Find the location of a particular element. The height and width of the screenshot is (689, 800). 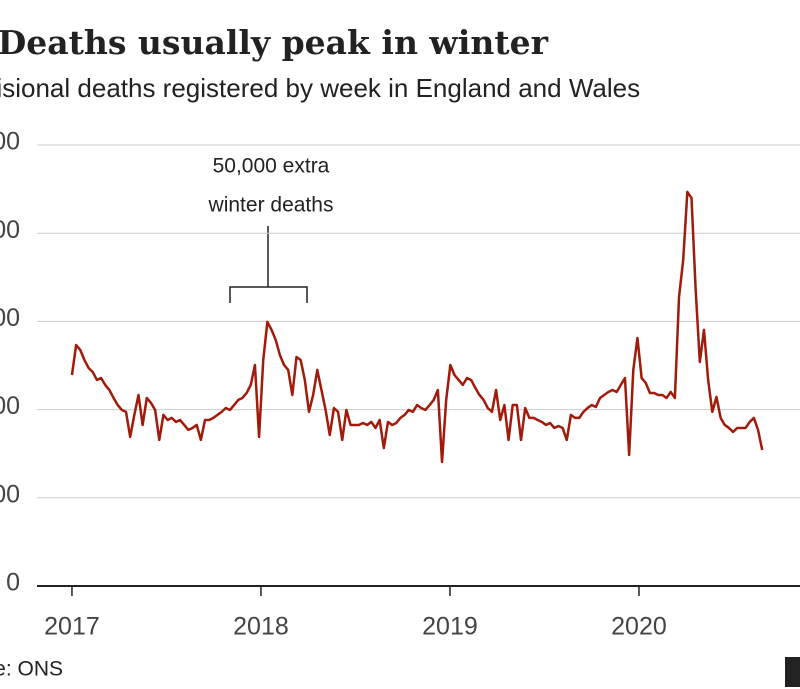

y-tick-label: 10,000 is located at coordinates (10, 406).